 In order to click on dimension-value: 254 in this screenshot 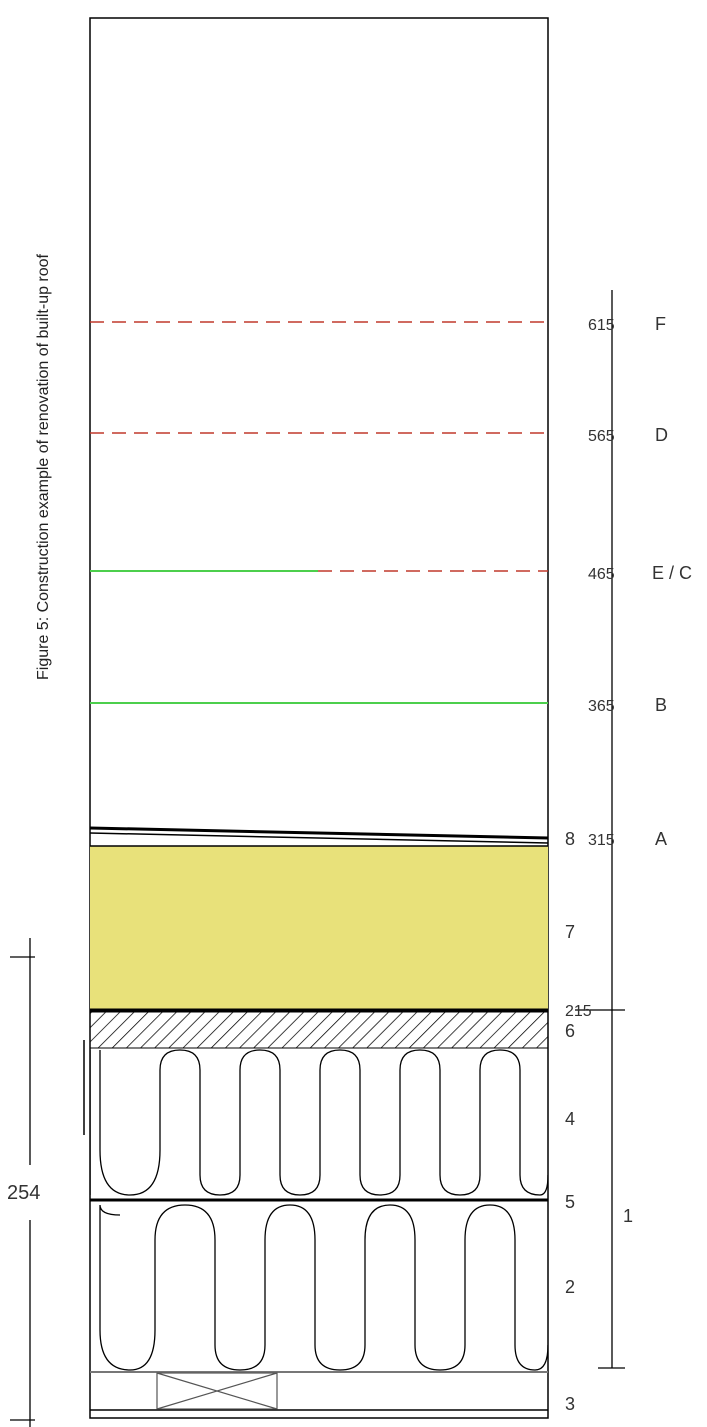, I will do `click(23, 1193)`.